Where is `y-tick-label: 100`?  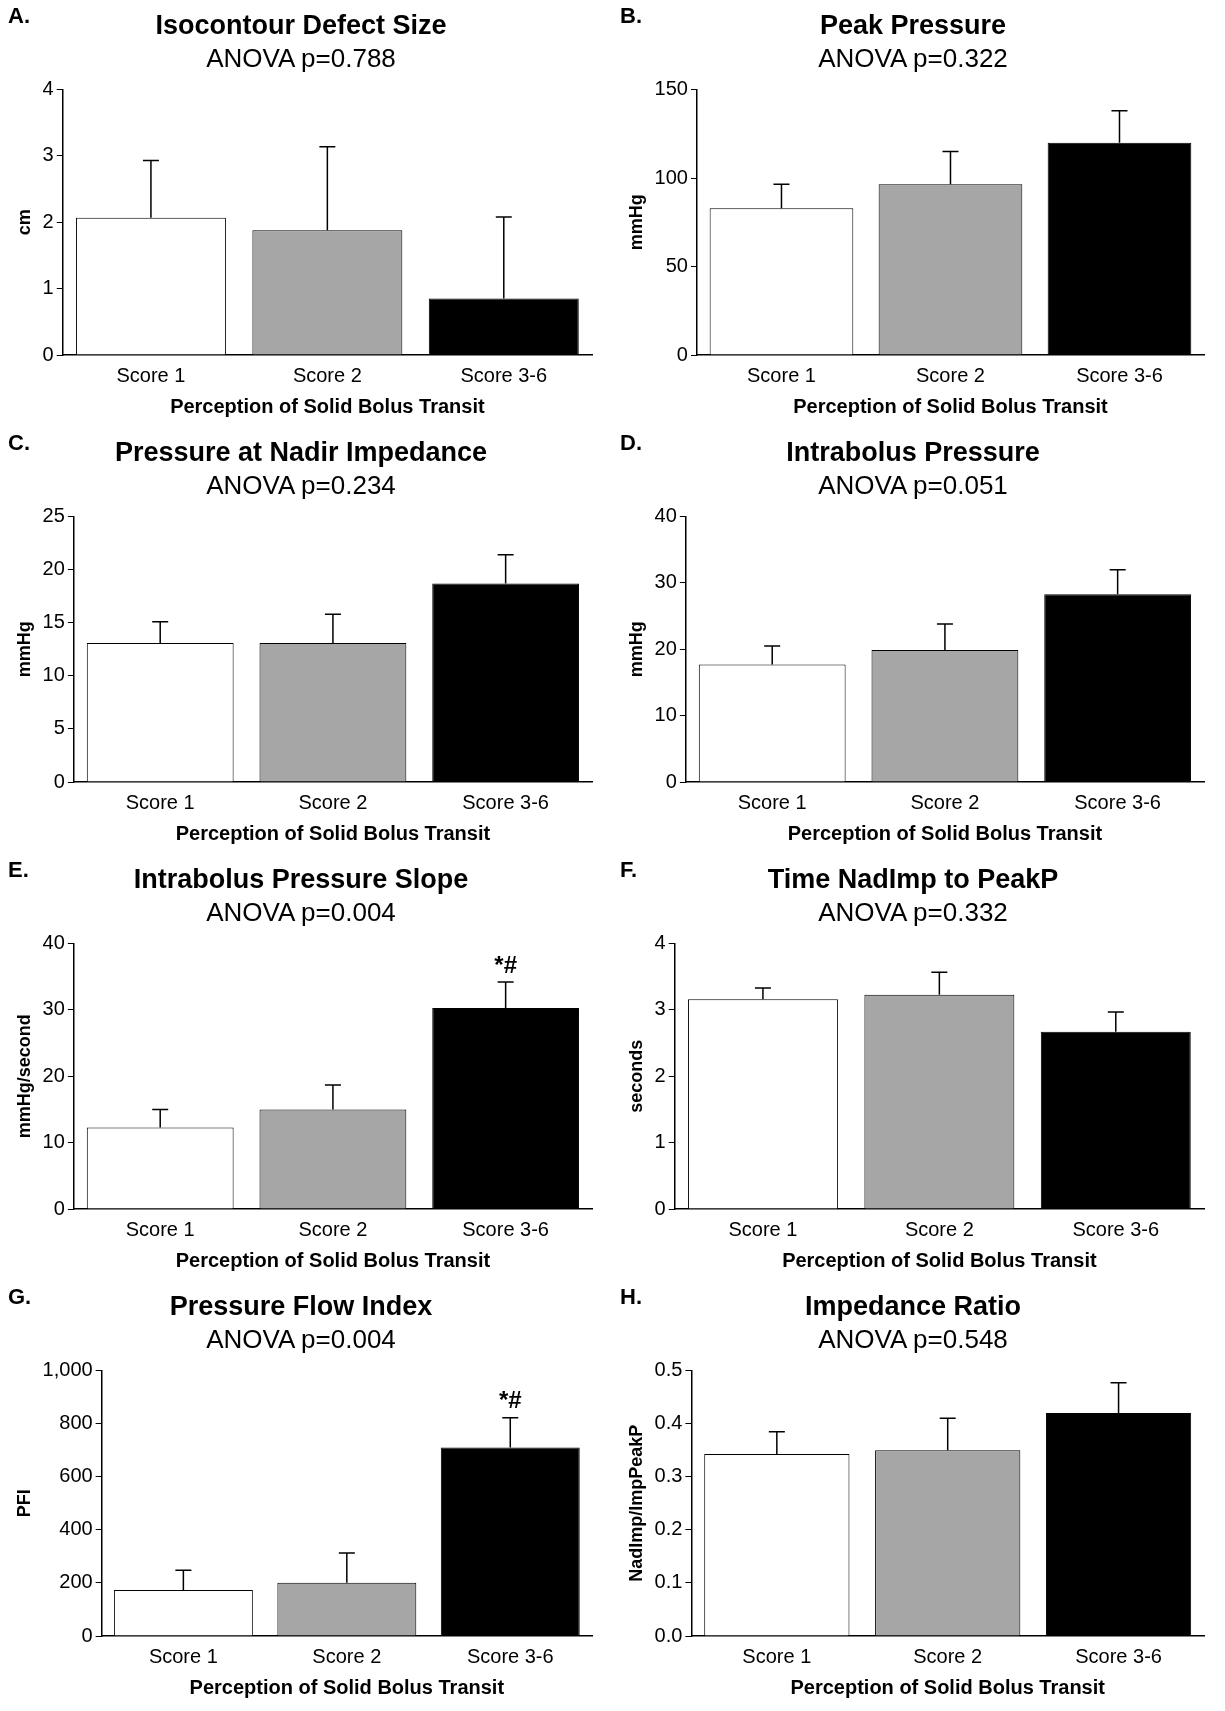
y-tick-label: 100 is located at coordinates (671, 176).